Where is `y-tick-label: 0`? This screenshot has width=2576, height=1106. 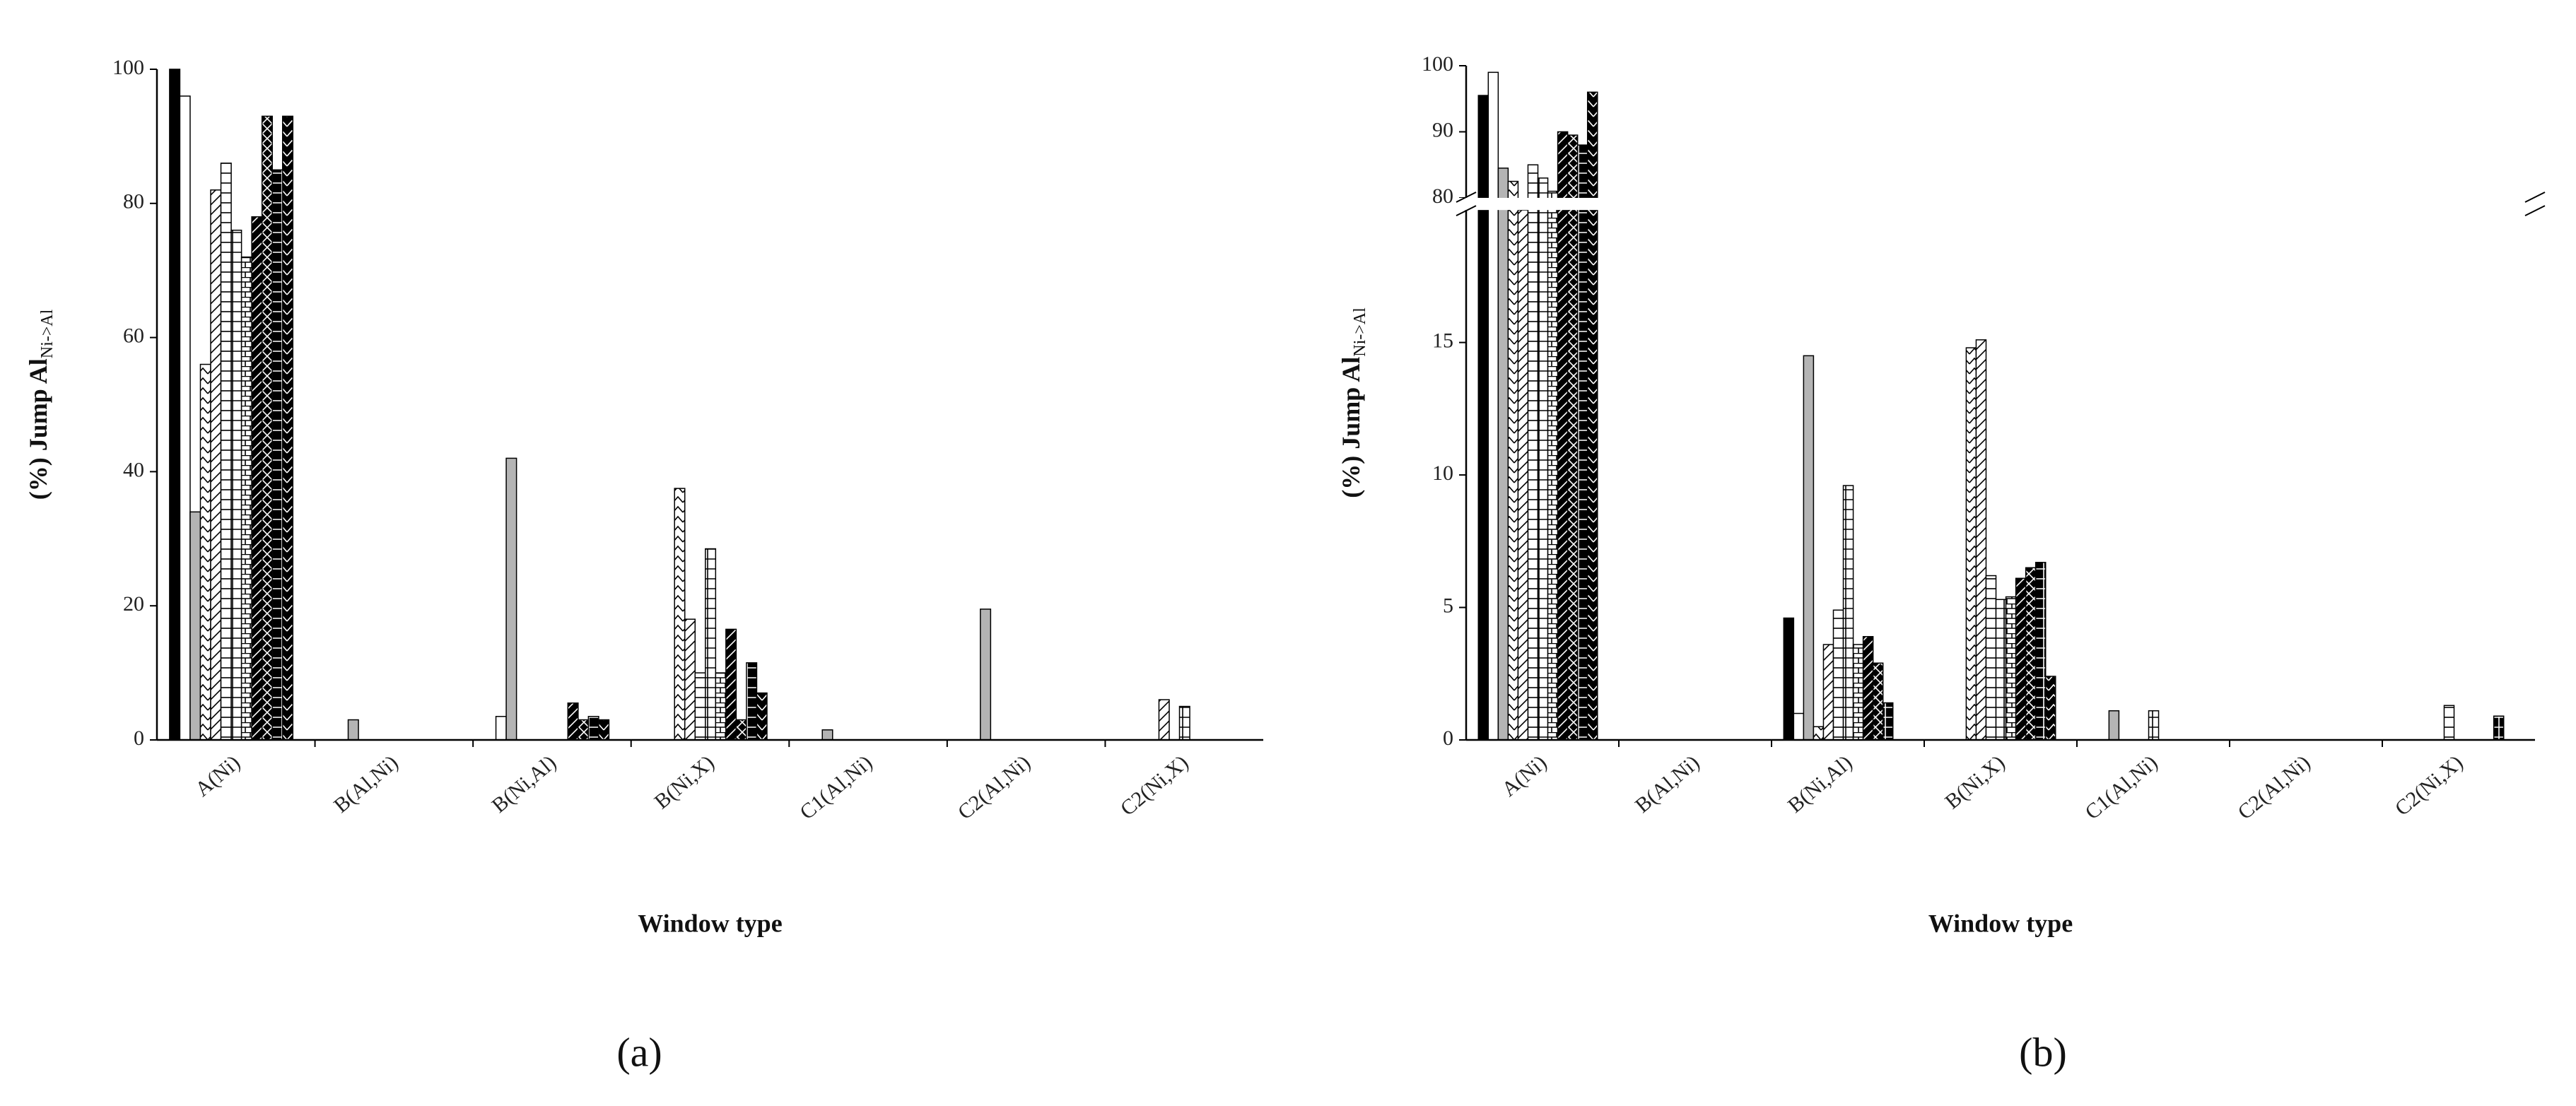 y-tick-label: 0 is located at coordinates (139, 738).